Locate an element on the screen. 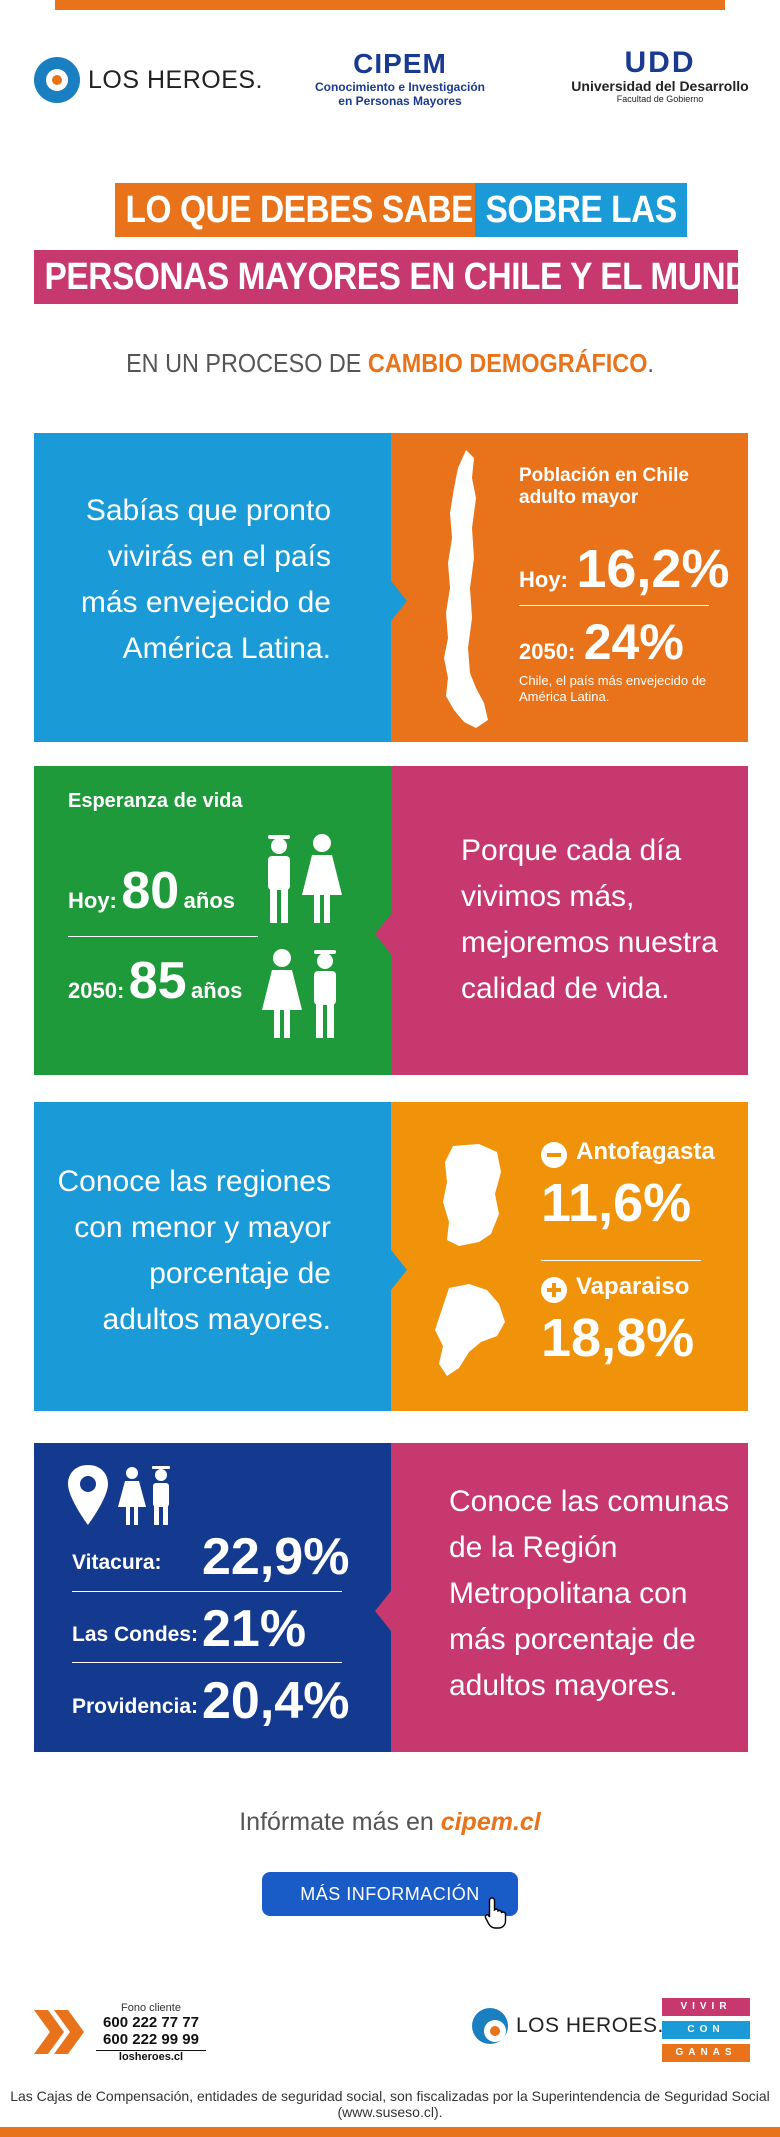 This screenshot has width=780, height=2137. panel3-text-line: con menor y mayor is located at coordinates (202, 1227).